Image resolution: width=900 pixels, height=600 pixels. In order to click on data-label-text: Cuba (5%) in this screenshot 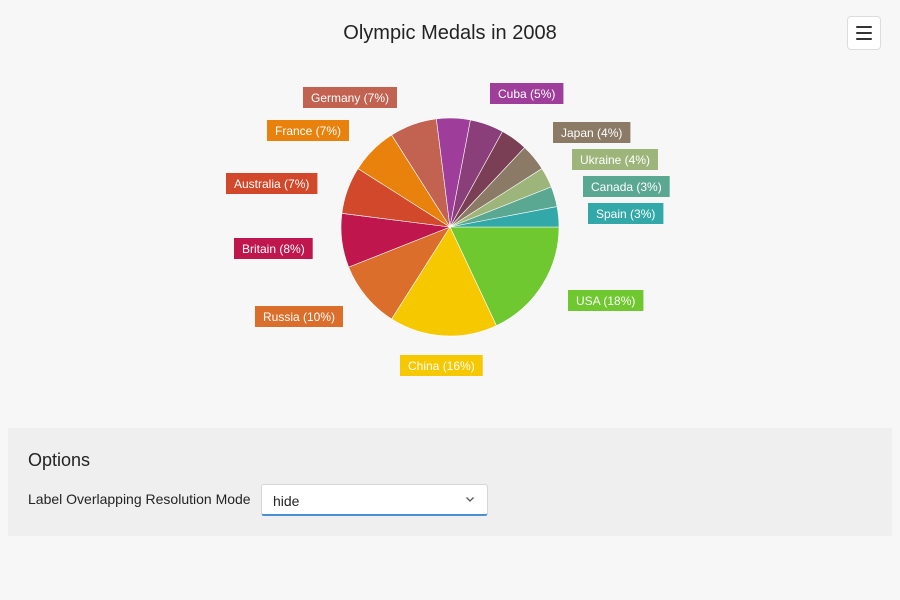, I will do `click(526, 94)`.